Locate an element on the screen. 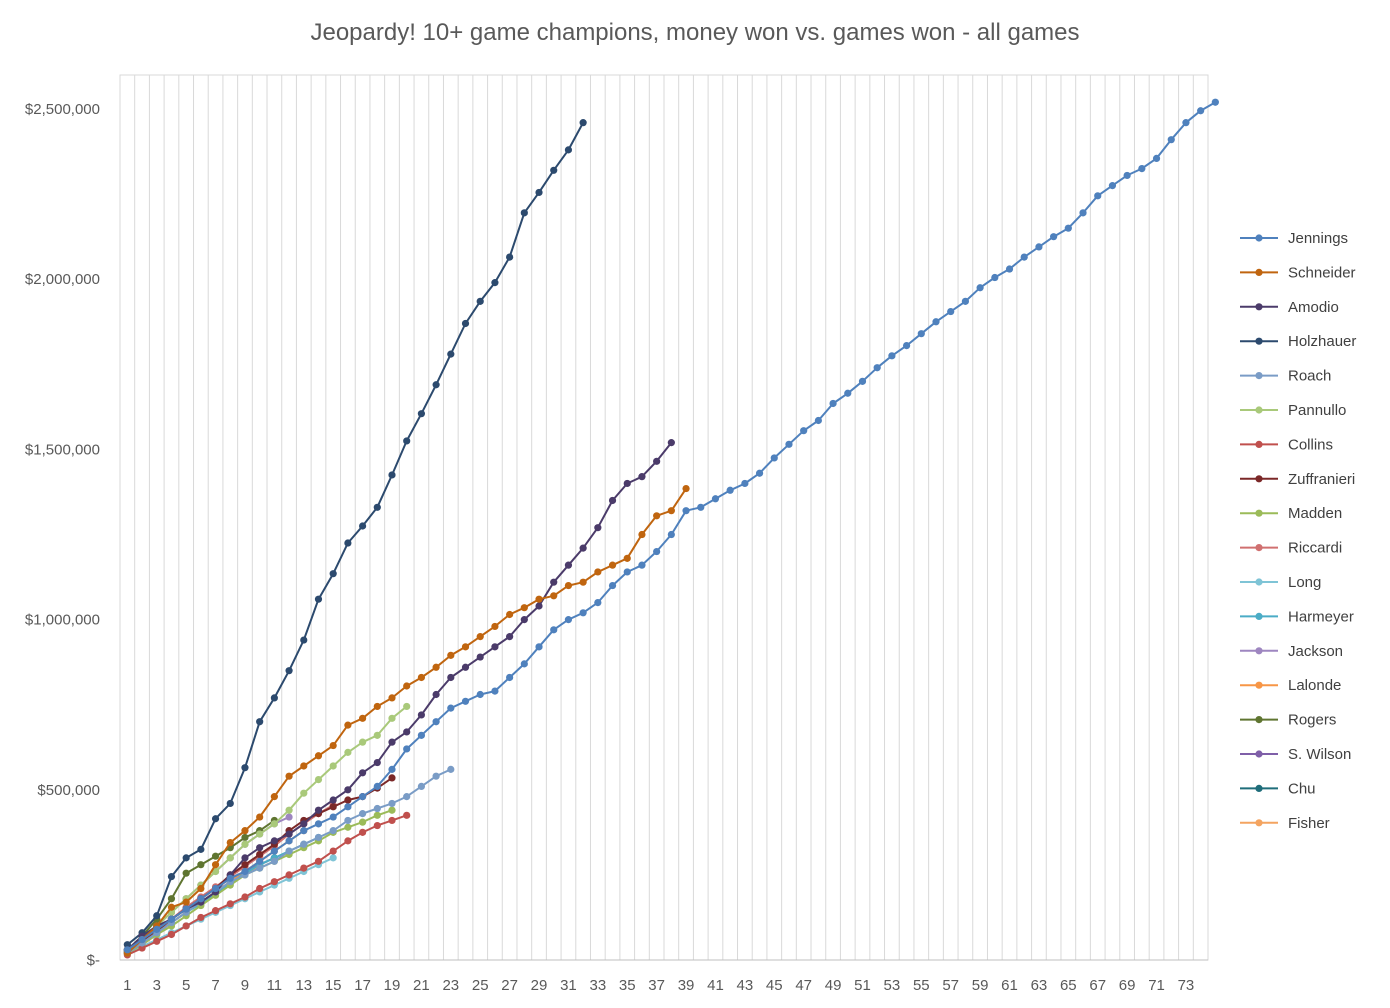  legend-item: Madden is located at coordinates (1291, 513).